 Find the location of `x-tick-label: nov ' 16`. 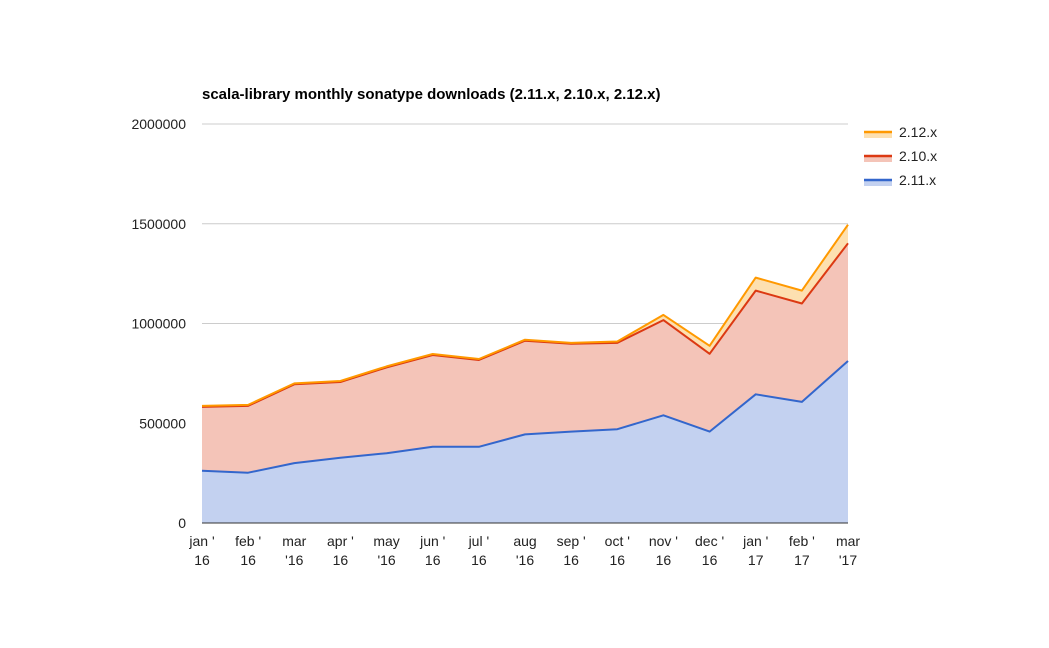

x-tick-label: nov ' 16 is located at coordinates (663, 550).